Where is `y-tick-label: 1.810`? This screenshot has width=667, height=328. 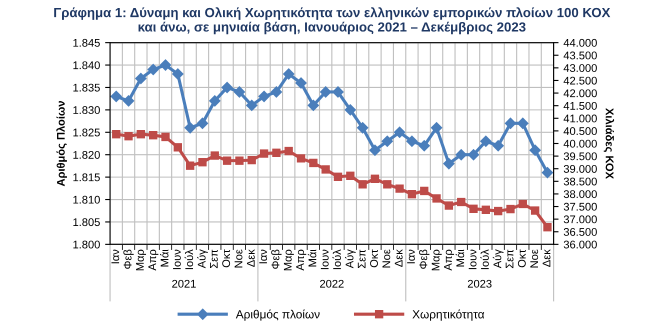 y-tick-label: 1.810 is located at coordinates (86, 200).